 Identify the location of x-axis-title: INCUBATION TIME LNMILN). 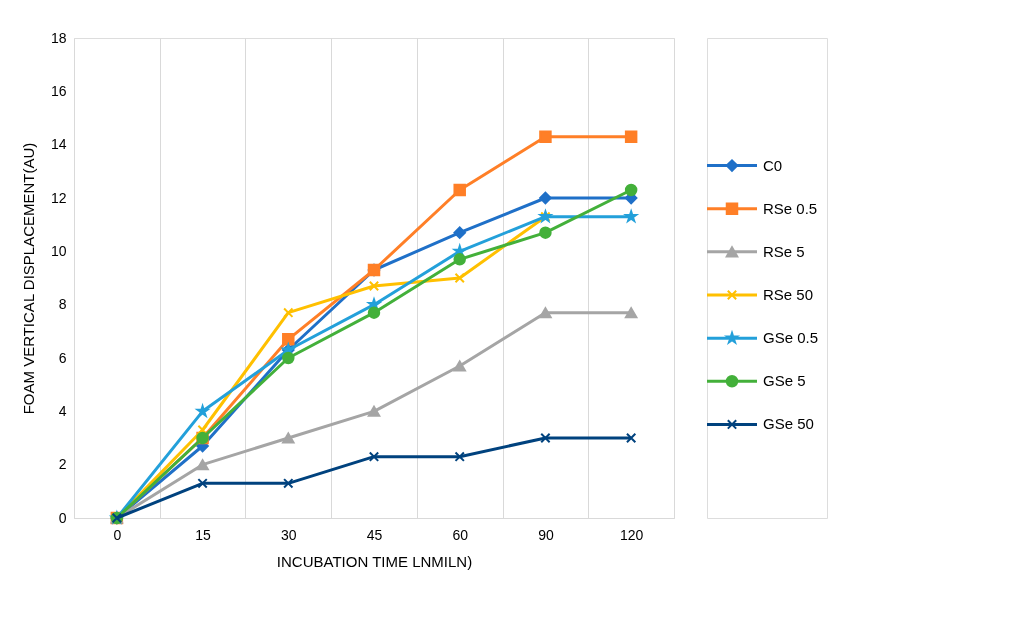
(374, 561).